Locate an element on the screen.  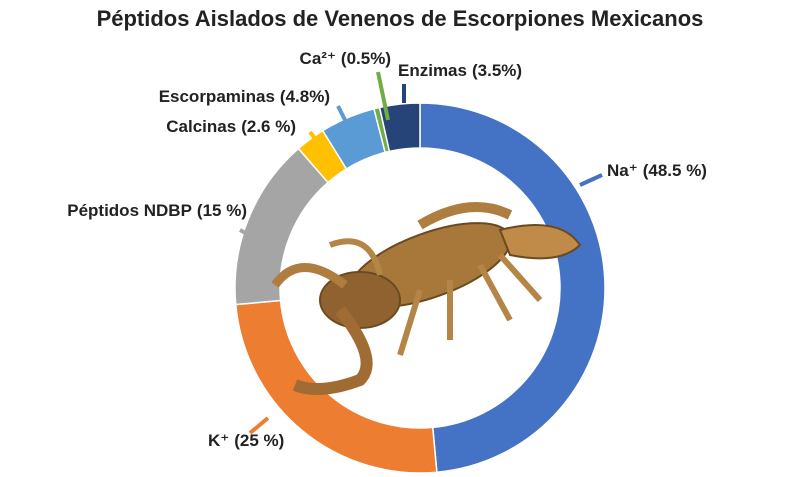
category-label: K⁺ is located at coordinates (218, 440).